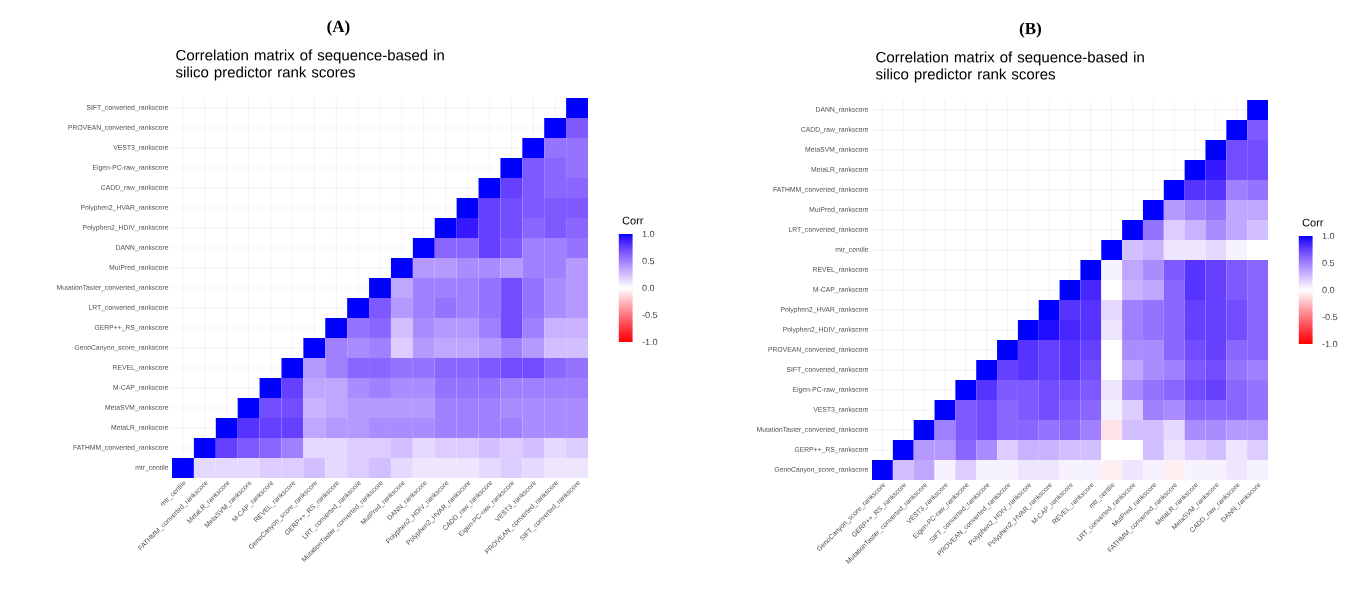  I want to click on text: (B), so click(1030, 30).